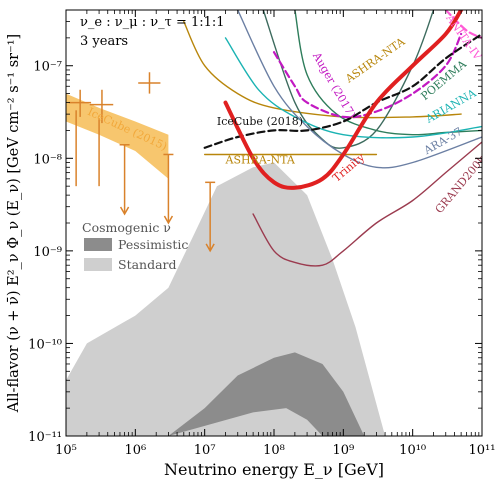  Describe the element at coordinates (412, 450) in the screenshot. I see `x-tick-label: 10¹⁰` at that location.